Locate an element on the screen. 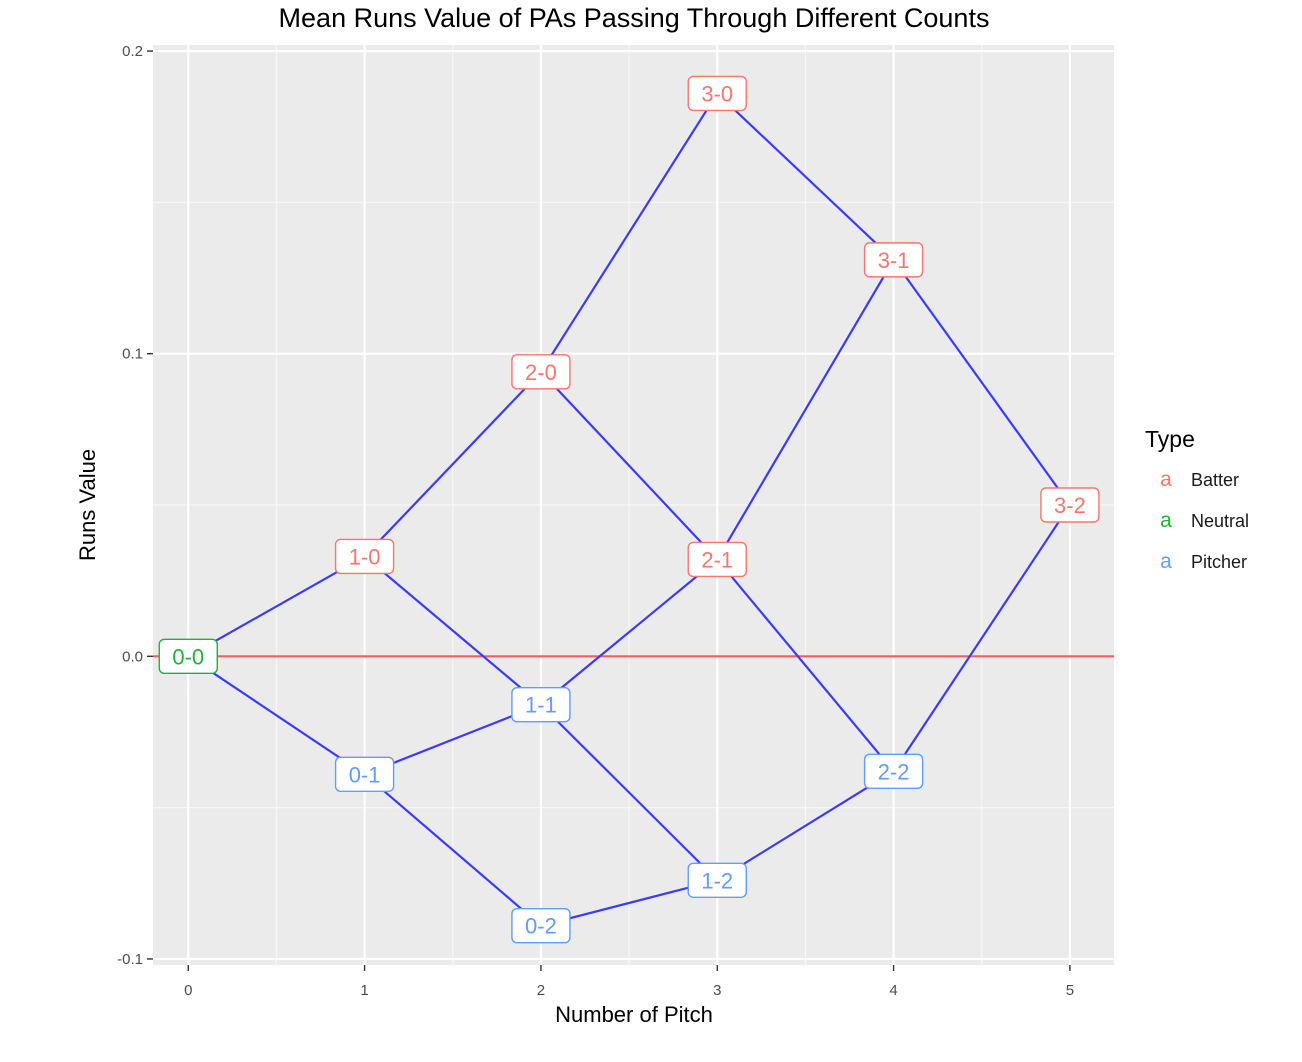 Image resolution: width=1302 pixels, height=1062 pixels. count-label-1-1: 1-1 is located at coordinates (541, 705).